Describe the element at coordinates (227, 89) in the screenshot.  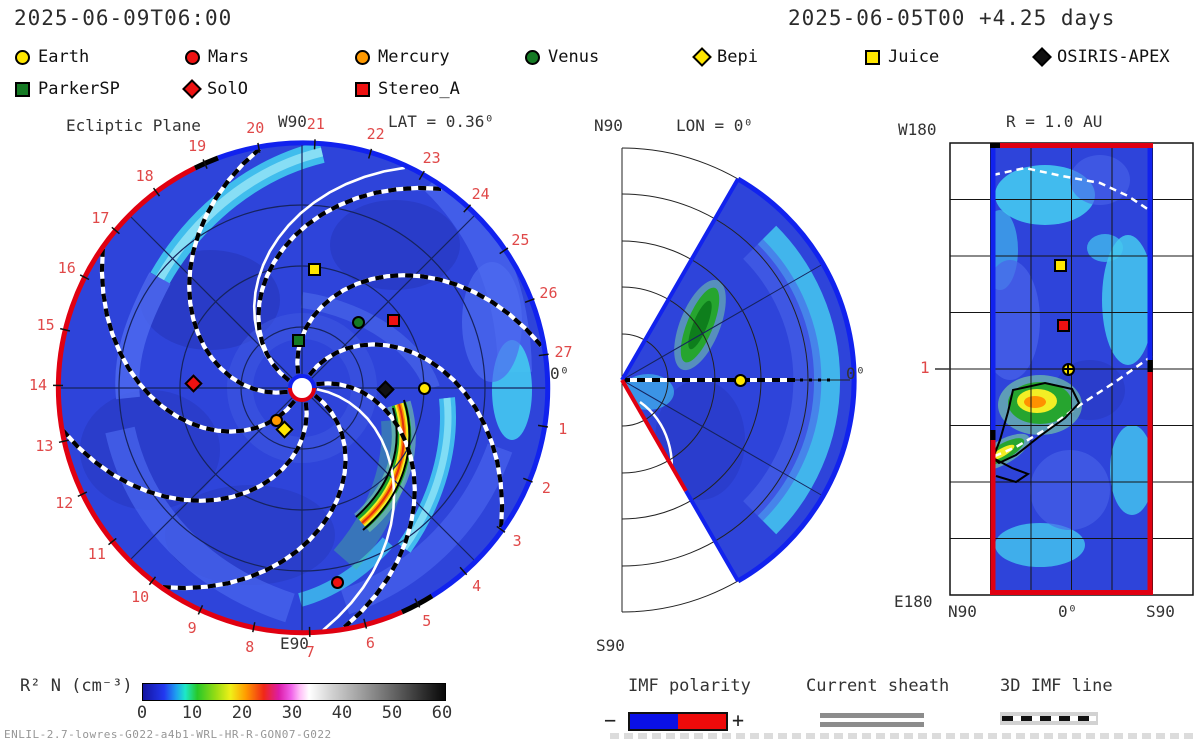
I see `legend-label-solo: SolO` at that location.